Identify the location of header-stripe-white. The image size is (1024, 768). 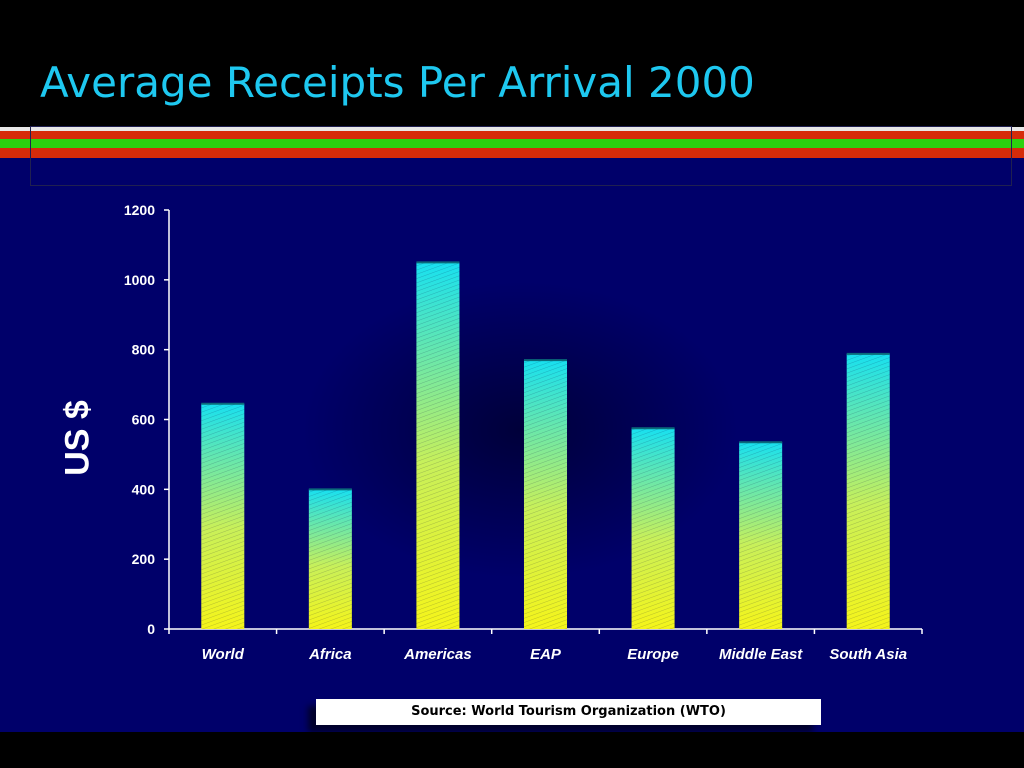
(512, 129).